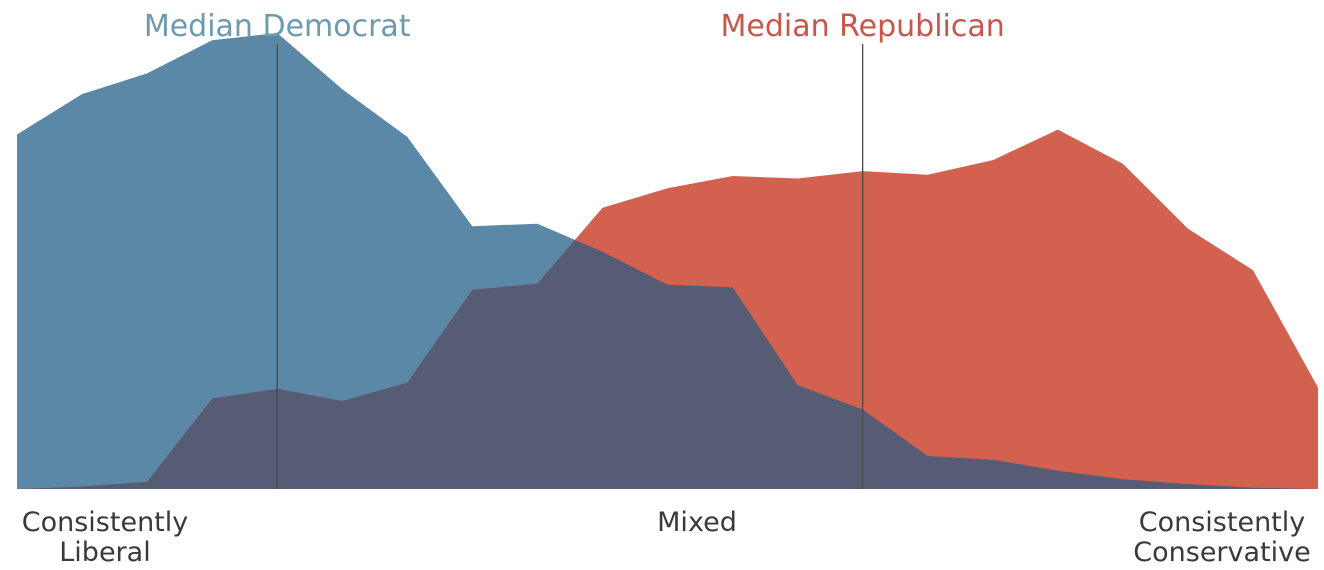 This screenshot has height=570, width=1324. I want to click on axis-label-left-line2: Liberal, so click(104, 552).